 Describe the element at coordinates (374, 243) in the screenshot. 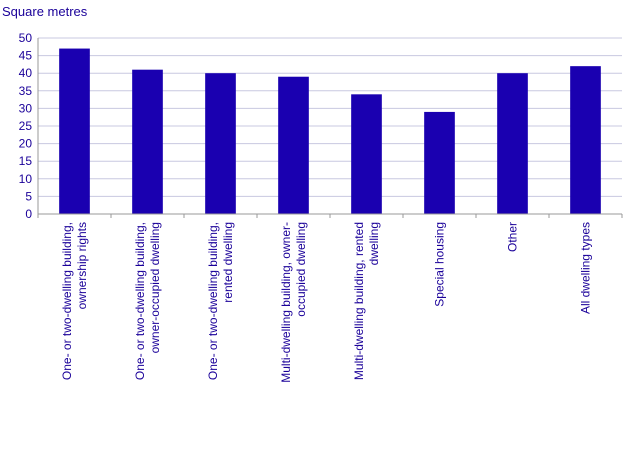

I see `x-tick-label-line: dwelling` at that location.